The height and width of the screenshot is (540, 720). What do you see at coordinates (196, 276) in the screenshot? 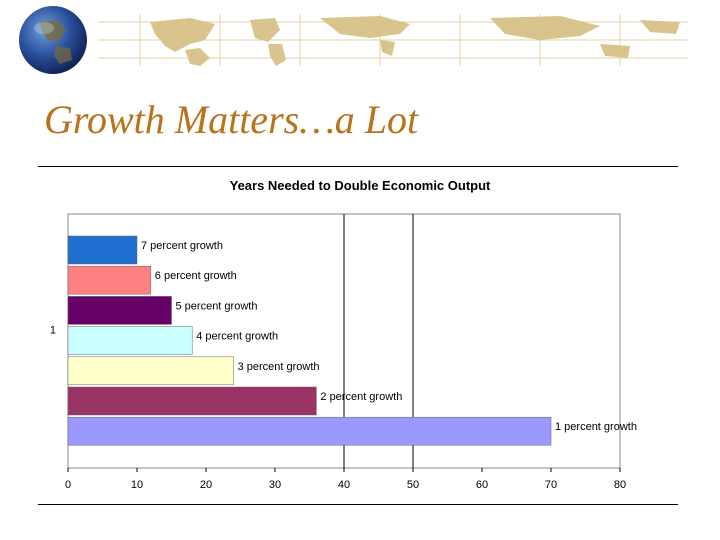
I see `bar-label: 6 percent growth` at bounding box center [196, 276].